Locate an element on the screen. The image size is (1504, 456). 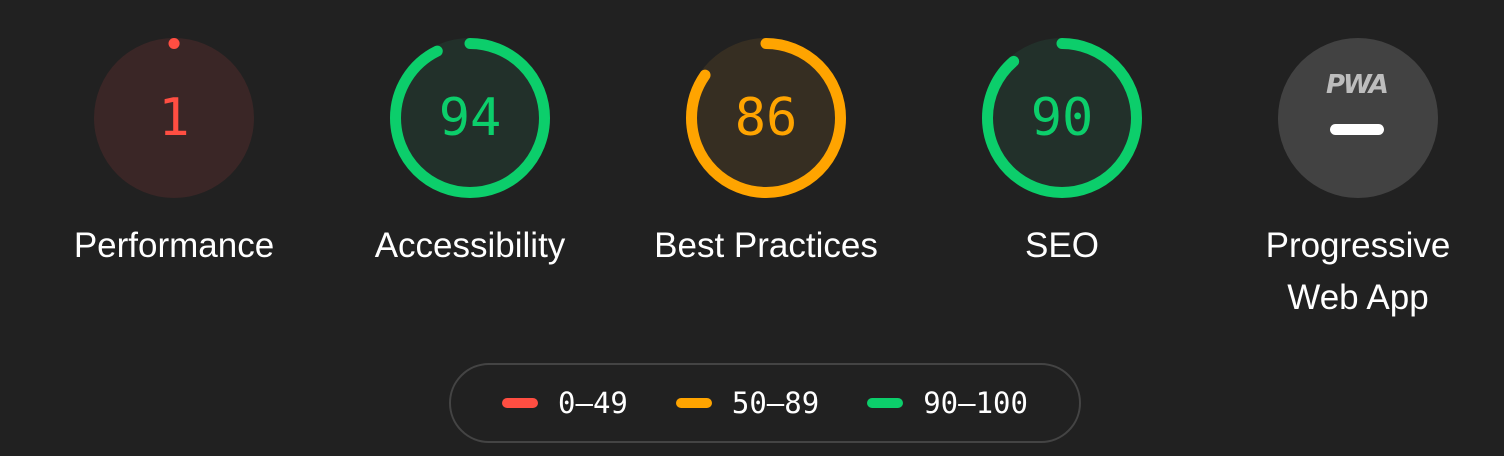
gauge-accessibility: 94 Accessibility is located at coordinates (470, 155).